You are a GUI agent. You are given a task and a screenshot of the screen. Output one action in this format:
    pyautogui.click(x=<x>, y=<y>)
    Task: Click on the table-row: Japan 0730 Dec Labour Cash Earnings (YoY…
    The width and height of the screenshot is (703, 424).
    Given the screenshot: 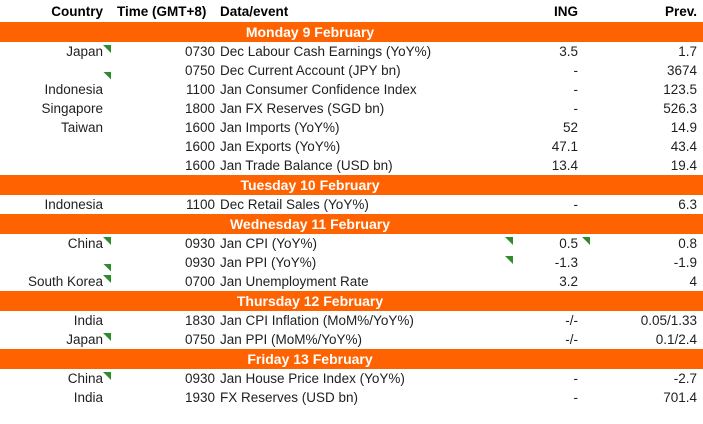 What is the action you would take?
    pyautogui.click(x=351, y=51)
    